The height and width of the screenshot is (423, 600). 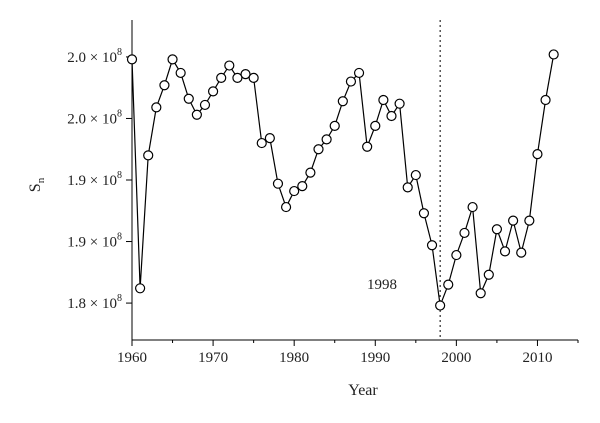 What do you see at coordinates (132, 358) in the screenshot?
I see `x-tick-label: 1960` at bounding box center [132, 358].